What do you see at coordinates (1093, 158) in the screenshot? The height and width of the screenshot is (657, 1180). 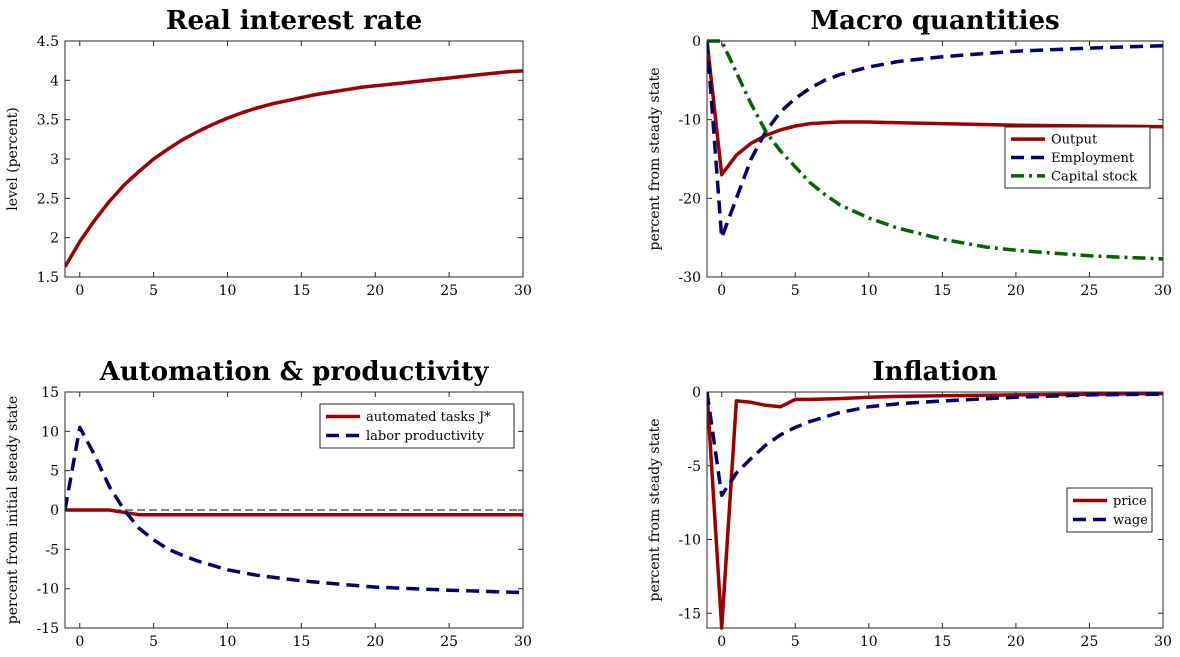 I see `legend-entry-label: Employment` at bounding box center [1093, 158].